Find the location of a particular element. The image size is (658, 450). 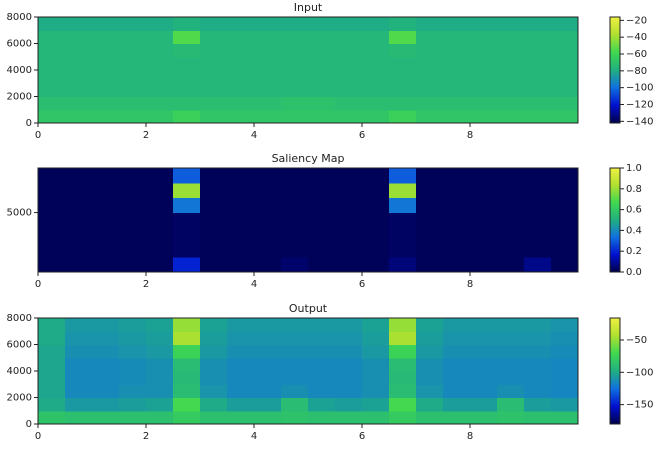

colorbar-tick-label: 0.0 is located at coordinates (634, 272).